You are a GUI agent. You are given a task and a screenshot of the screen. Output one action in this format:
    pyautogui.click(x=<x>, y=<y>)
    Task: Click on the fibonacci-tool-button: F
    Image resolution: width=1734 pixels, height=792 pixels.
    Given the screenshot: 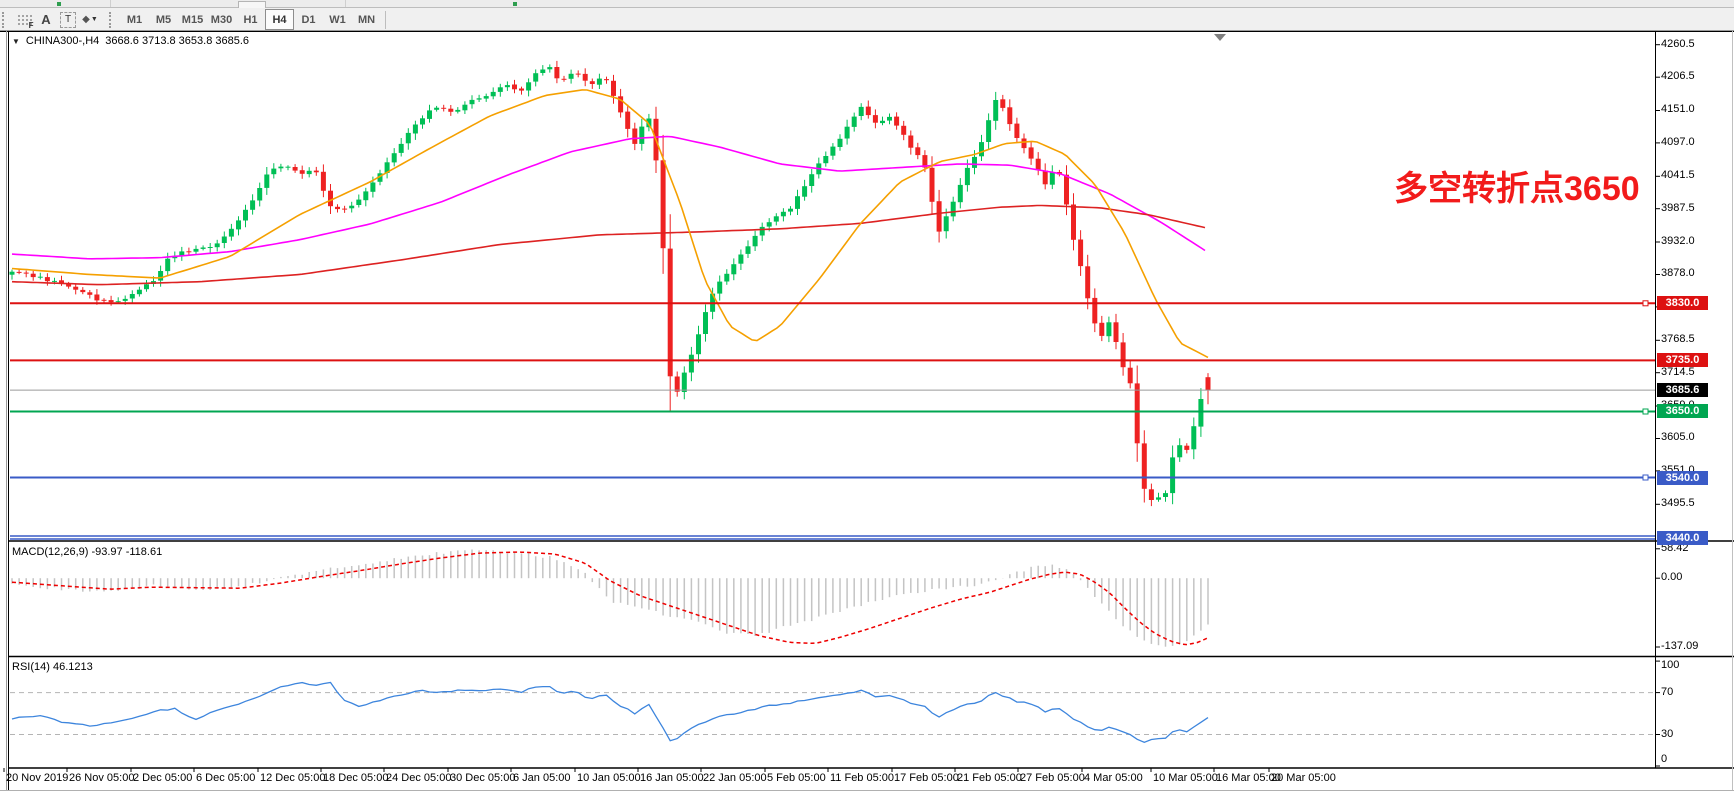 What is the action you would take?
    pyautogui.click(x=24, y=20)
    